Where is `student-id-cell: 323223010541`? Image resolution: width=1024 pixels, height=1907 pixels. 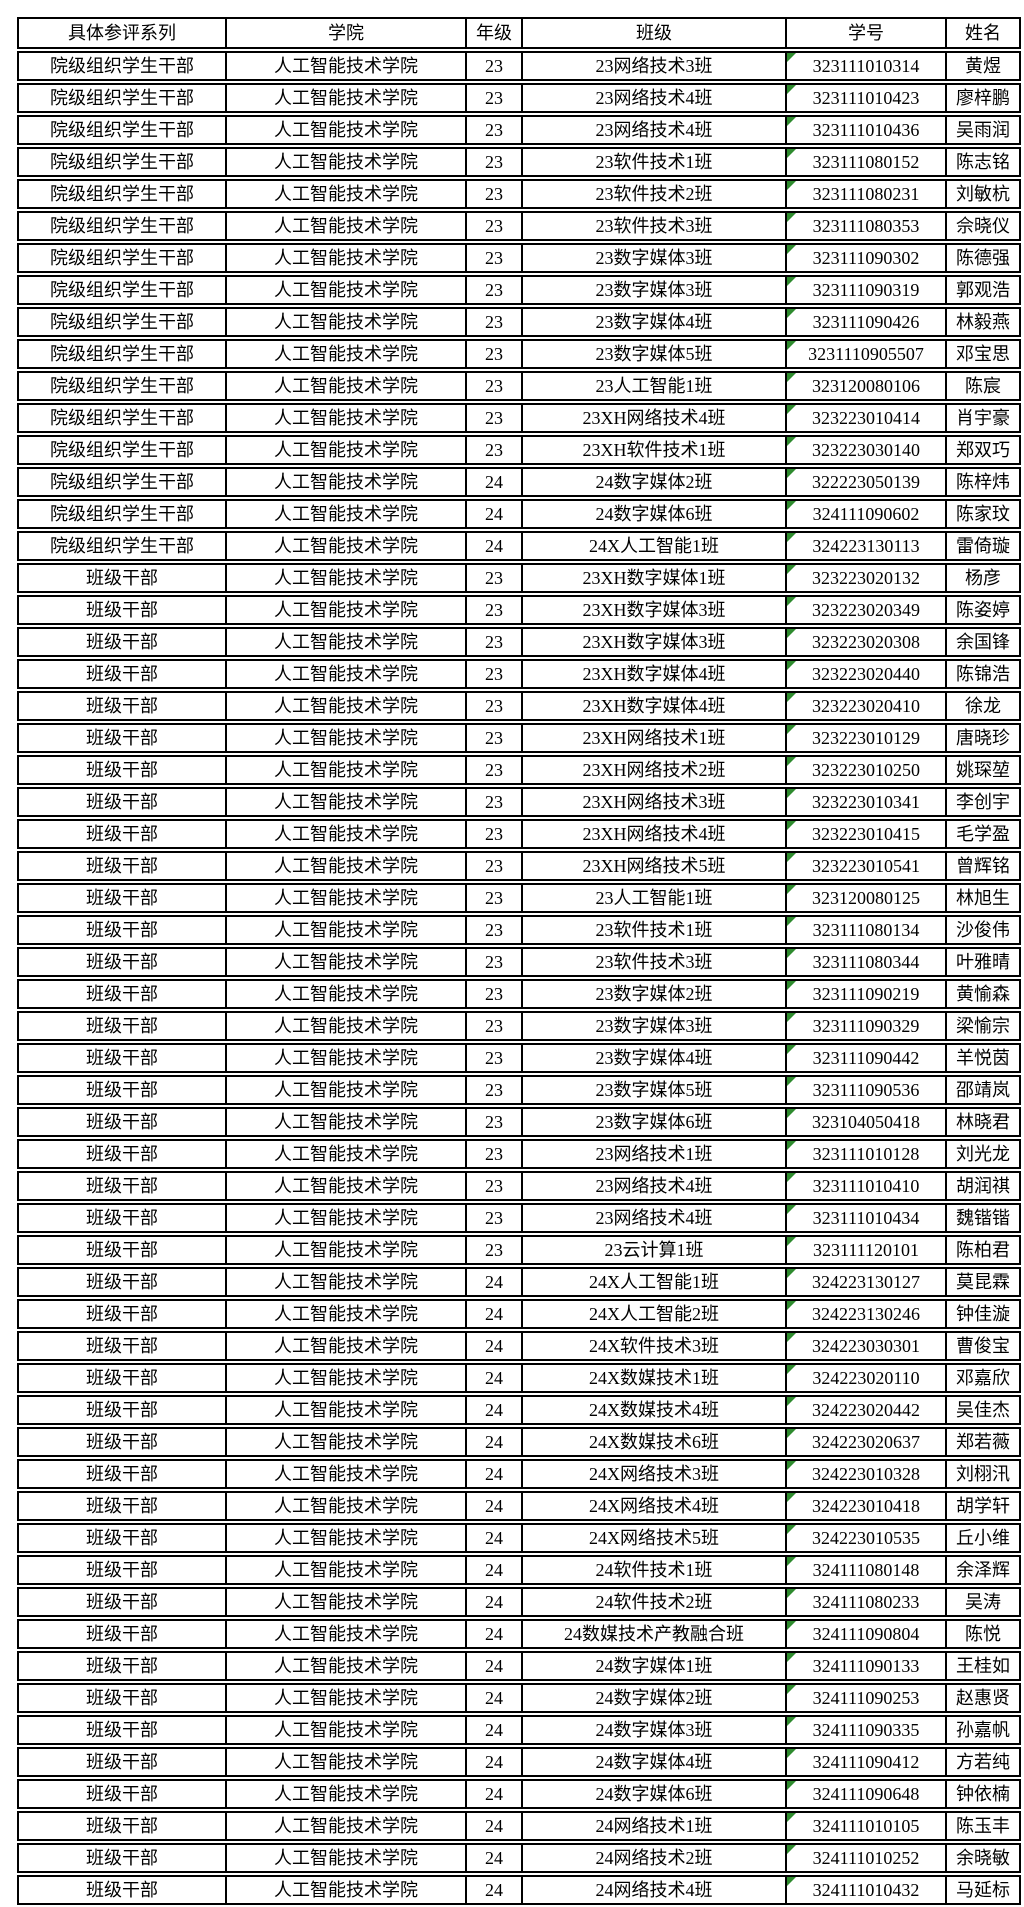
student-id-cell: 323223010541 is located at coordinates (867, 866).